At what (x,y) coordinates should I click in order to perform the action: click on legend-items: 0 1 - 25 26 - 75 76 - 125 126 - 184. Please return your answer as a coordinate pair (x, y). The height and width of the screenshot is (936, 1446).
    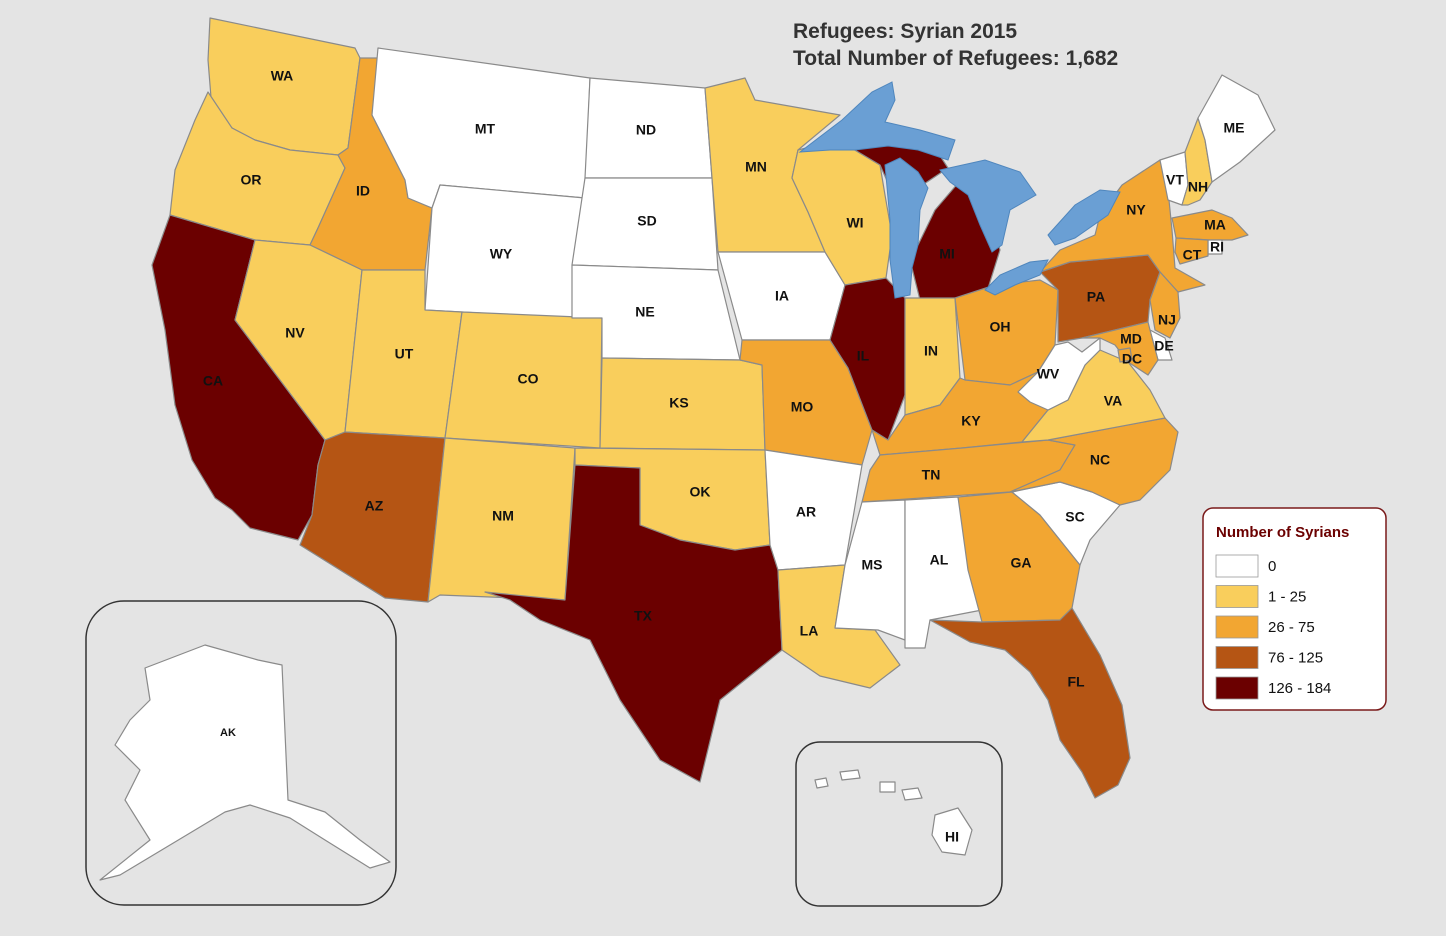
    Looking at the image, I should click on (1273, 627).